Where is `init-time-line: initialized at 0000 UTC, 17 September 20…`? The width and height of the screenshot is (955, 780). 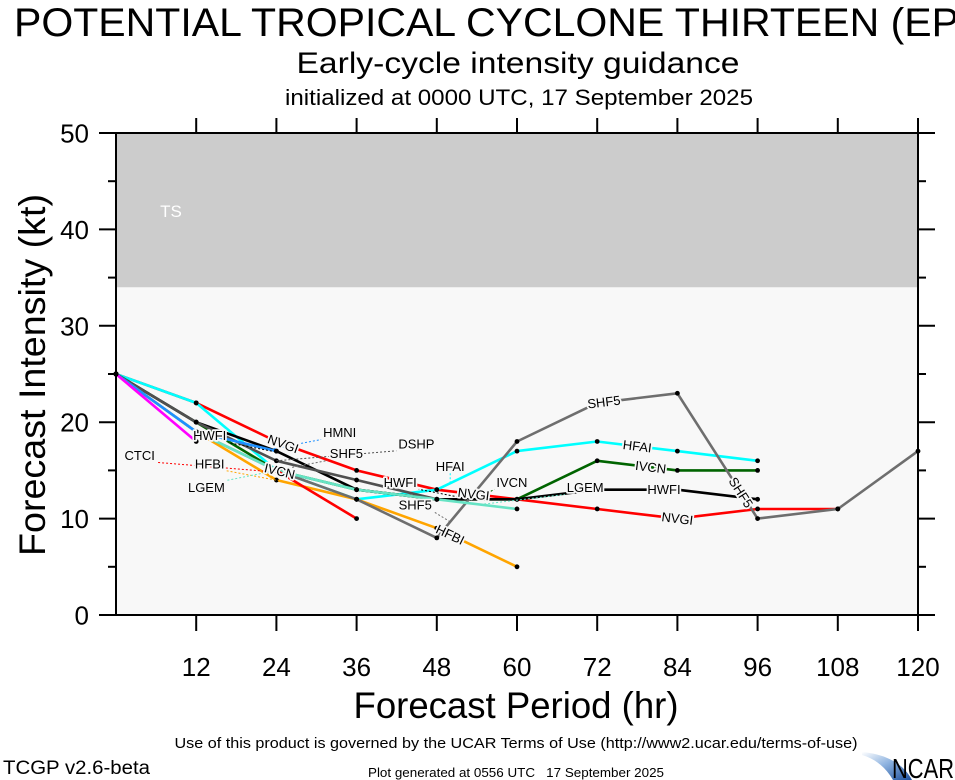 init-time-line: initialized at 0000 UTC, 17 September 20… is located at coordinates (519, 97).